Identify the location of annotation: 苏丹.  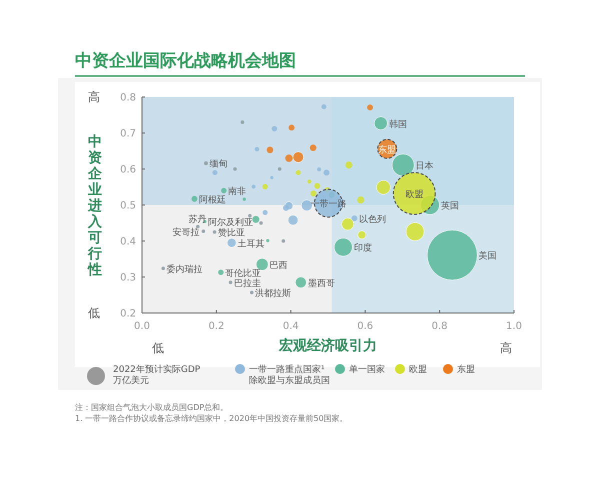
(197, 219).